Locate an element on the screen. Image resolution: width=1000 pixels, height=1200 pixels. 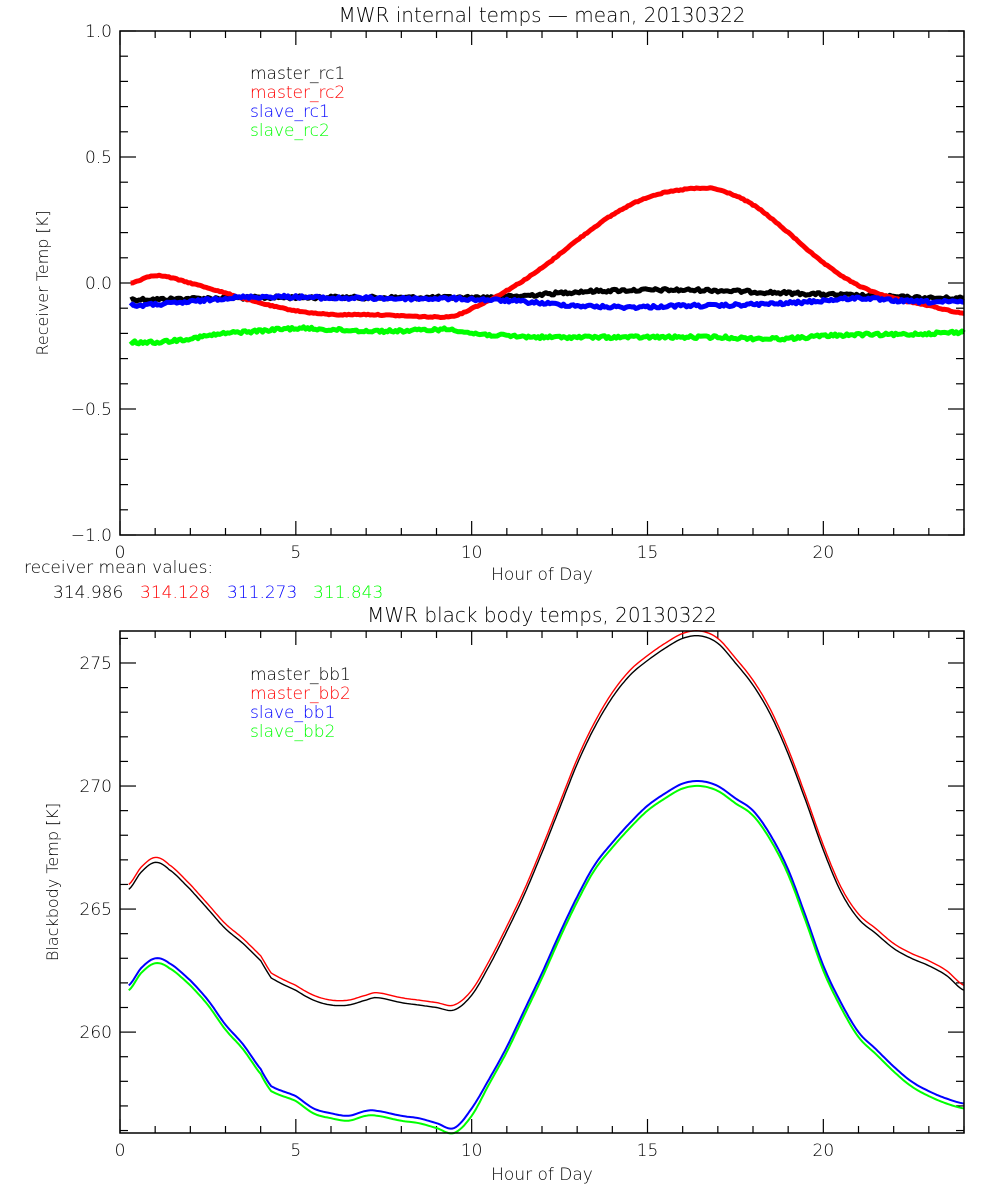
bottom-y-tick-labels: 260 265 270 275 is located at coordinates (96, 848).